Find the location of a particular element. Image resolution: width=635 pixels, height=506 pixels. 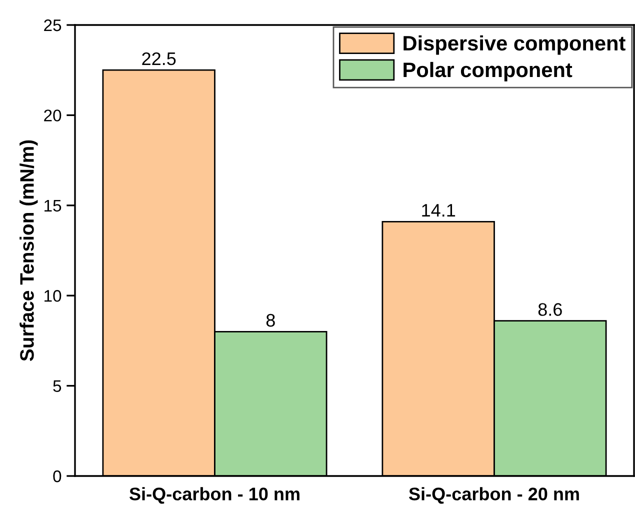

legend-label: Dispersive component is located at coordinates (515, 45).